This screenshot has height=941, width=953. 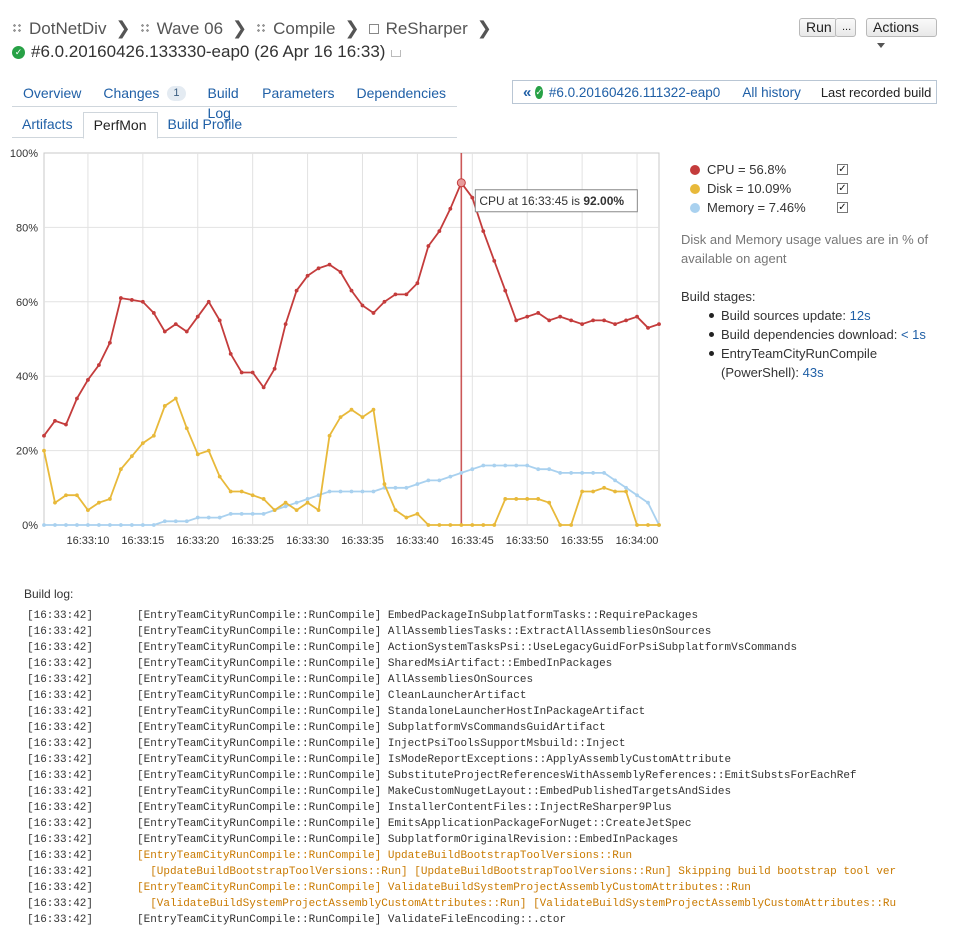 What do you see at coordinates (190, 28) in the screenshot?
I see `breadcrumb-label: Wave 06` at bounding box center [190, 28].